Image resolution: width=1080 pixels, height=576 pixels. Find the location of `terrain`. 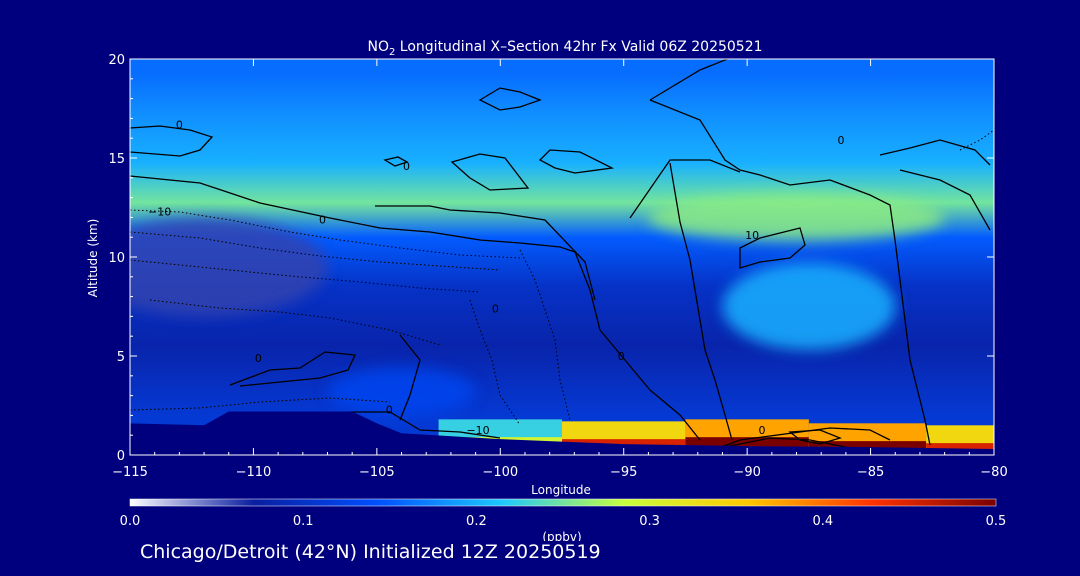

terrain is located at coordinates (562, 433).